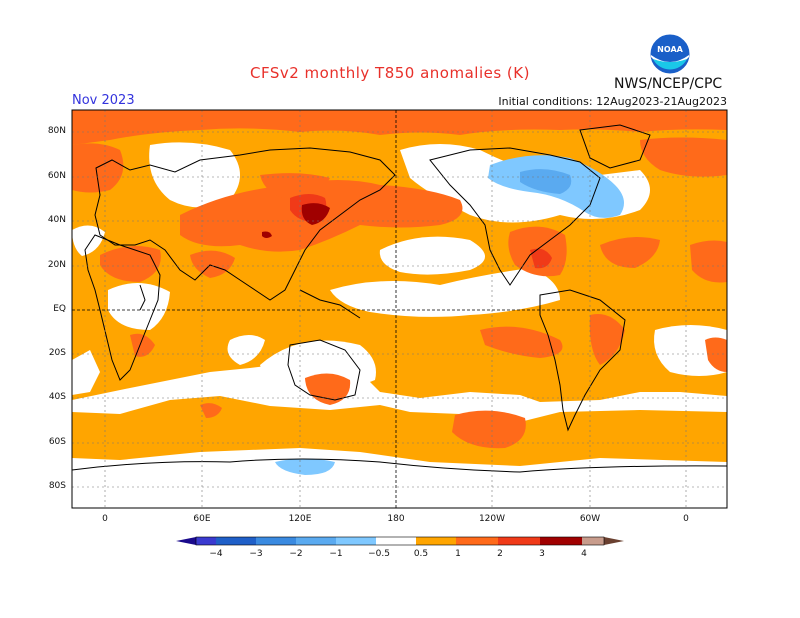  I want to click on forecast-month: Nov 2023, so click(103, 100).